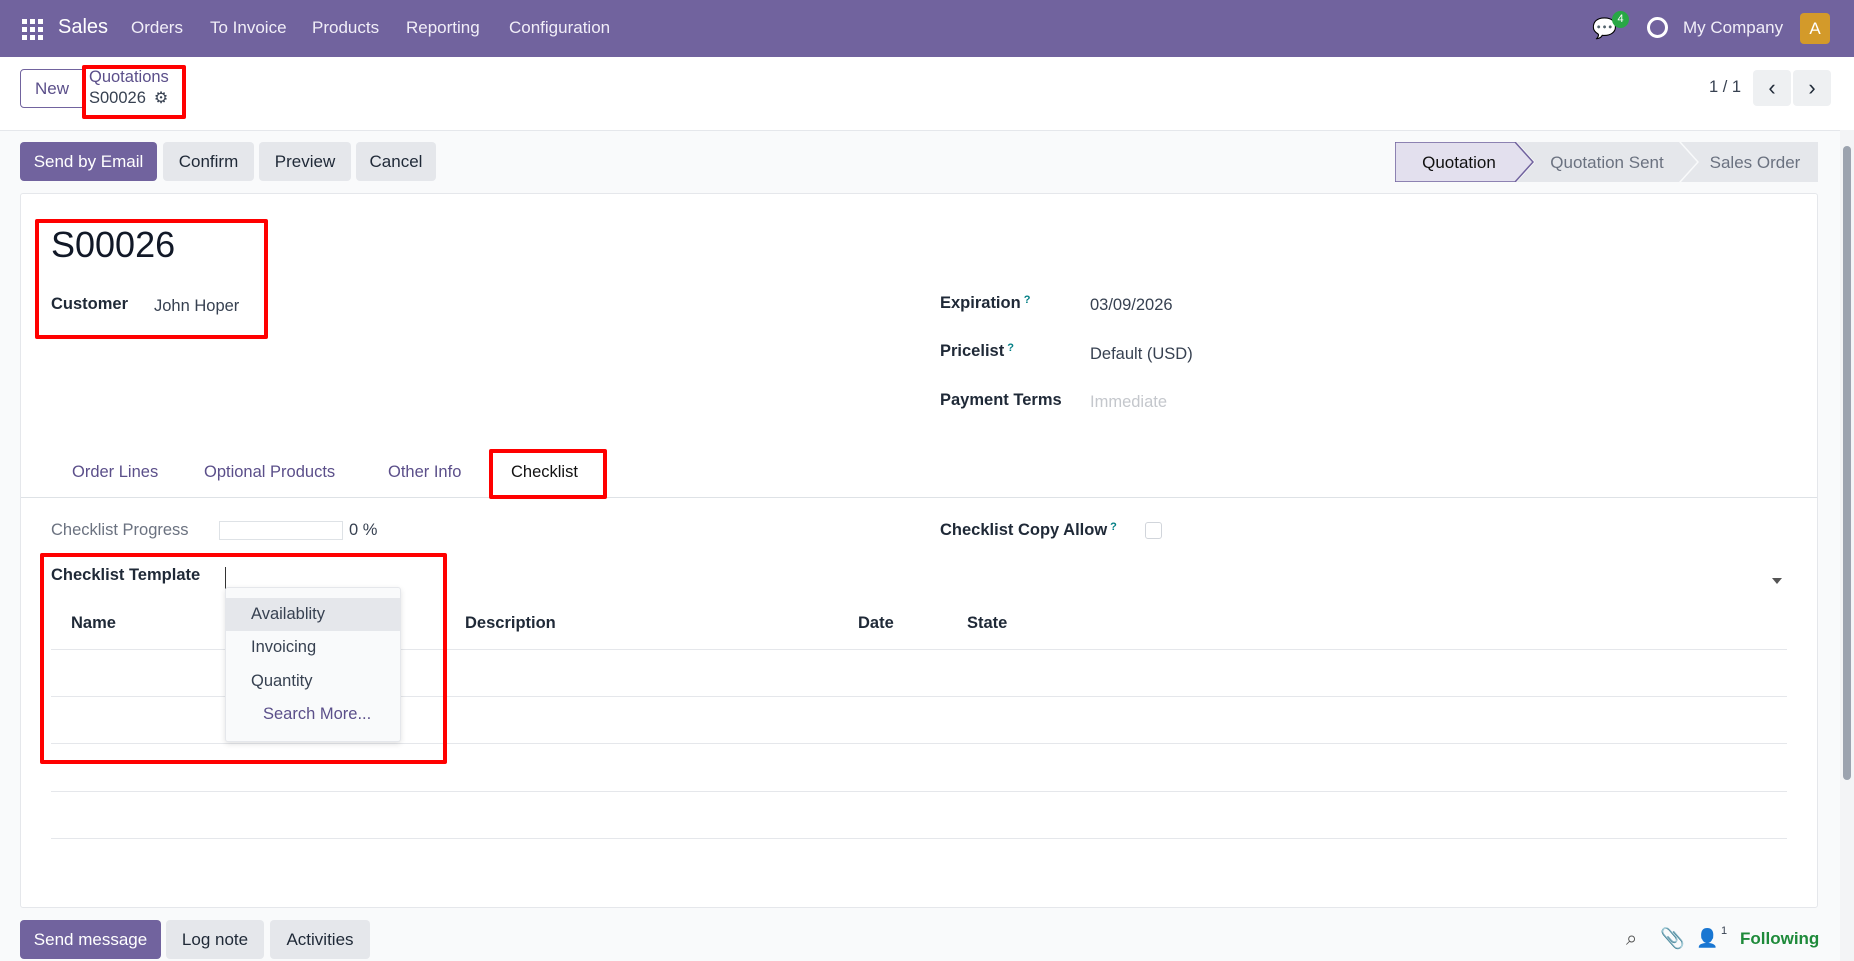  What do you see at coordinates (1777, 581) in the screenshot?
I see `dropdown-caret-icon` at bounding box center [1777, 581].